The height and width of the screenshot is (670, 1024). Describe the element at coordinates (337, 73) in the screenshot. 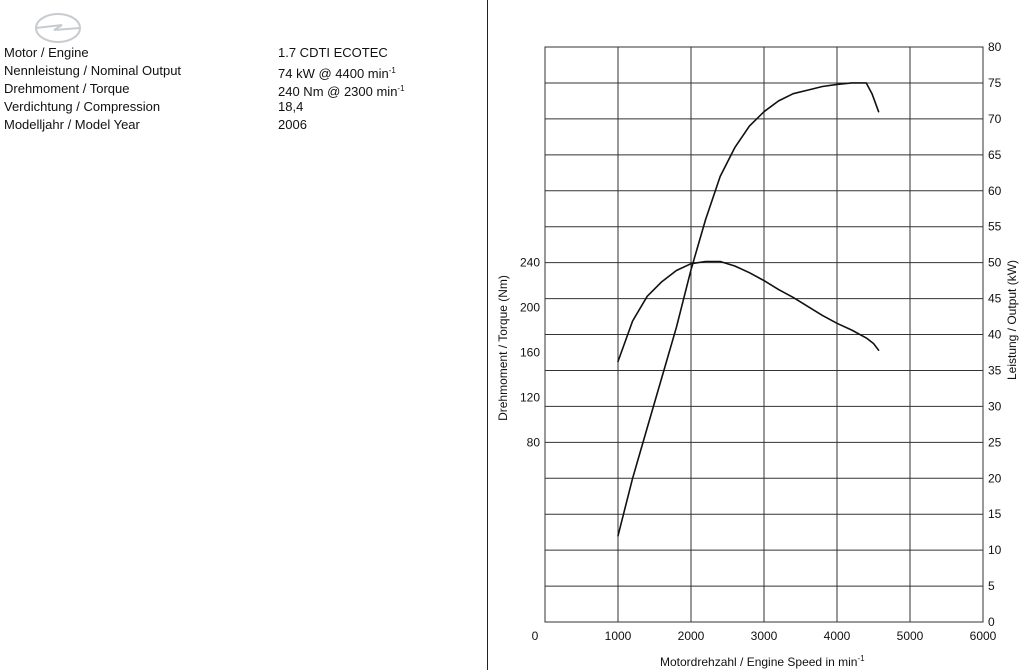

I see `spec-value: 74 kW @ 4400 min-1` at that location.